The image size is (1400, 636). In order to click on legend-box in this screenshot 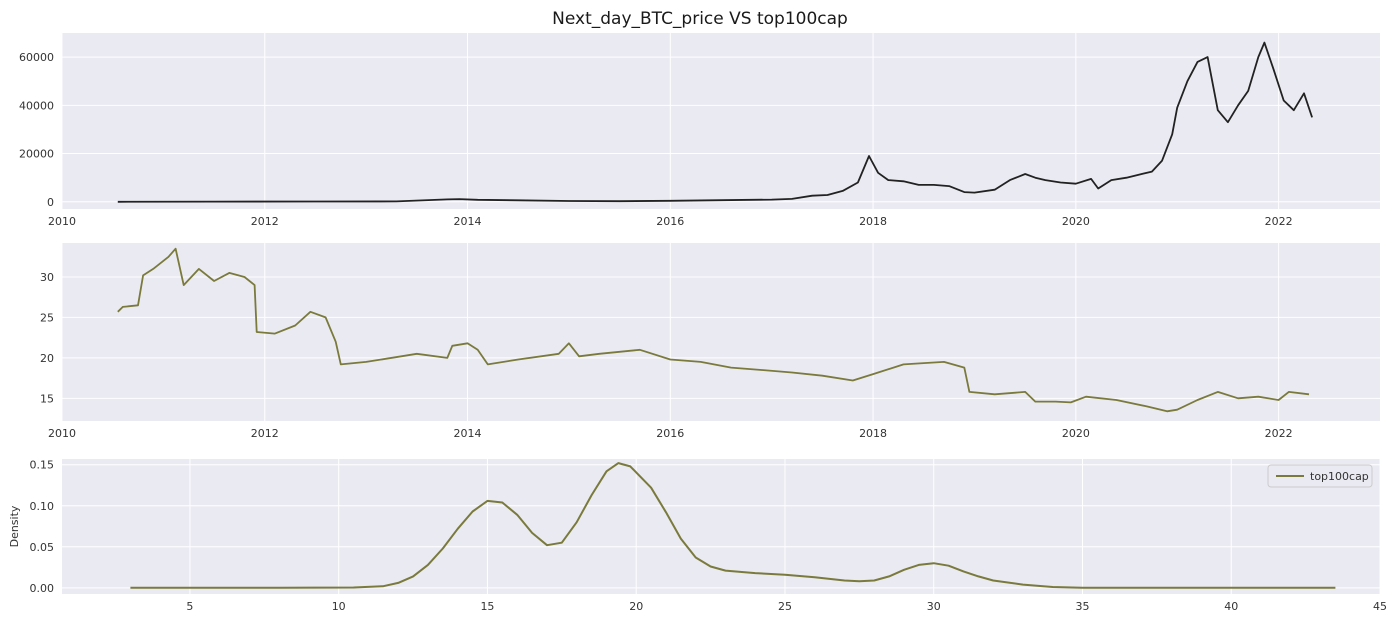, I will do `click(1320, 476)`.